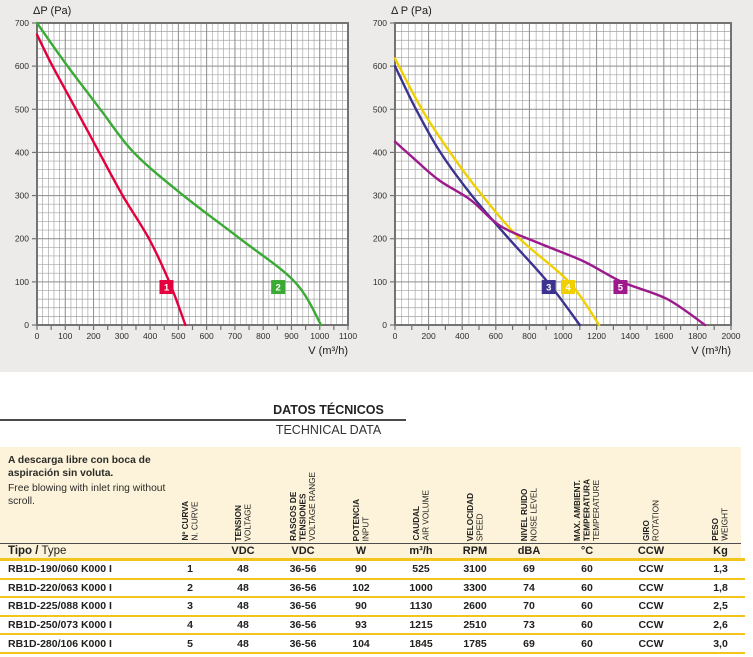 The width and height of the screenshot is (753, 657). I want to click on x-tick-label: 700, so click(235, 336).